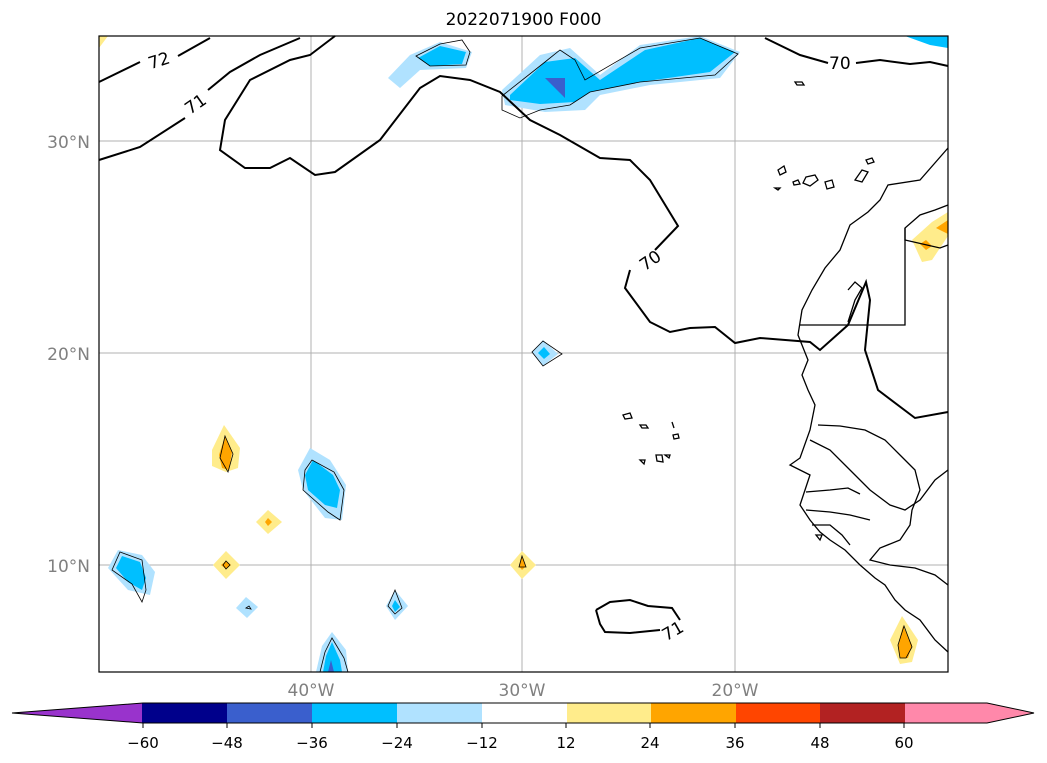  Describe the element at coordinates (311, 691) in the screenshot. I see `lon-label: 40°W` at that location.